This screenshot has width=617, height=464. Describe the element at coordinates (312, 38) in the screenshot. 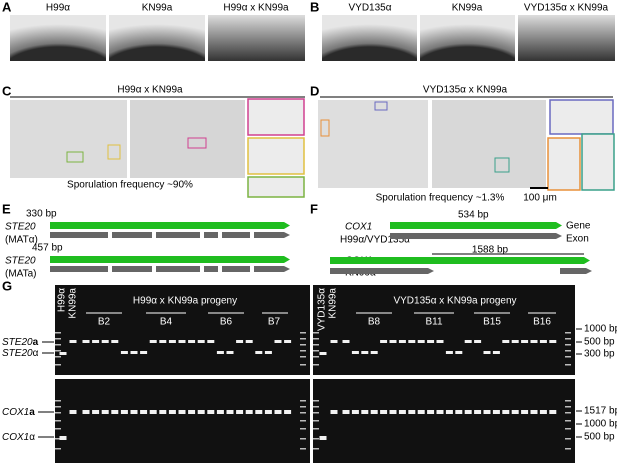

I see `colony-images` at that location.